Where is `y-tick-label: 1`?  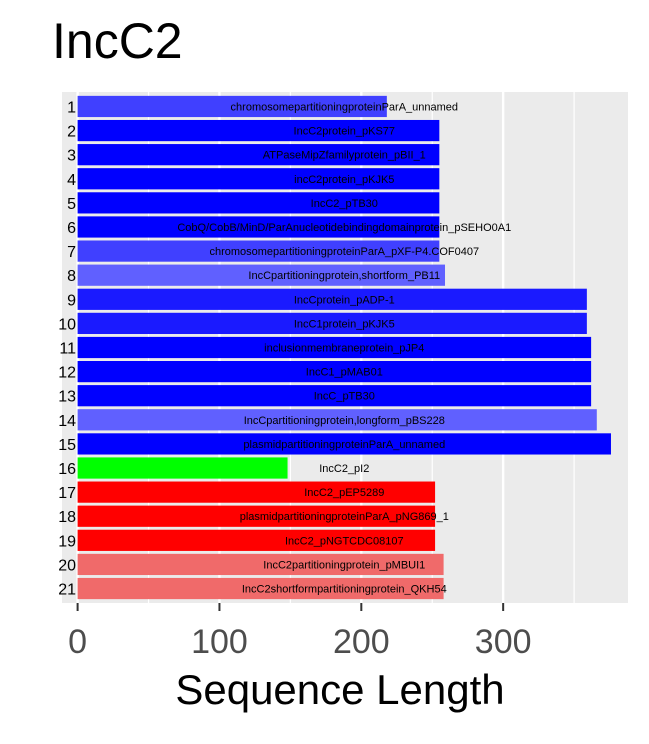 y-tick-label: 1 is located at coordinates (71, 107).